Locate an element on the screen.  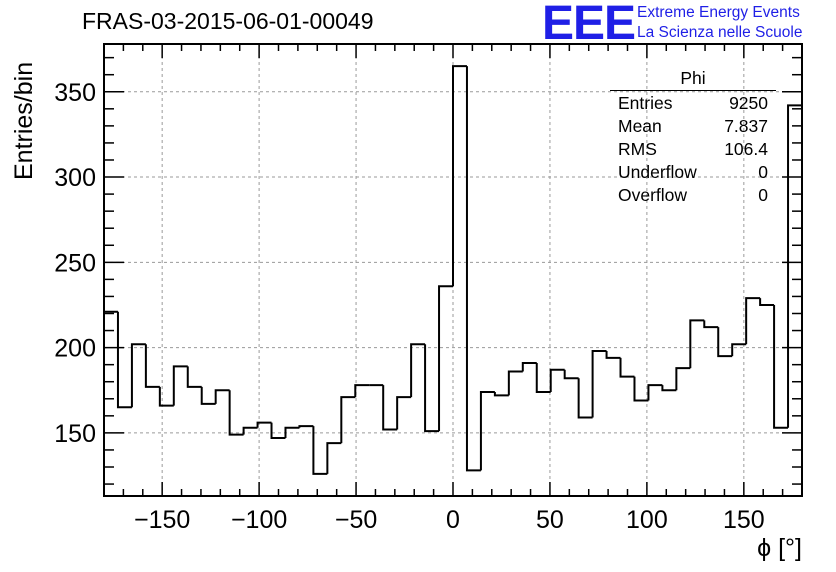
y-tick-label: 300 is located at coordinates (75, 178).